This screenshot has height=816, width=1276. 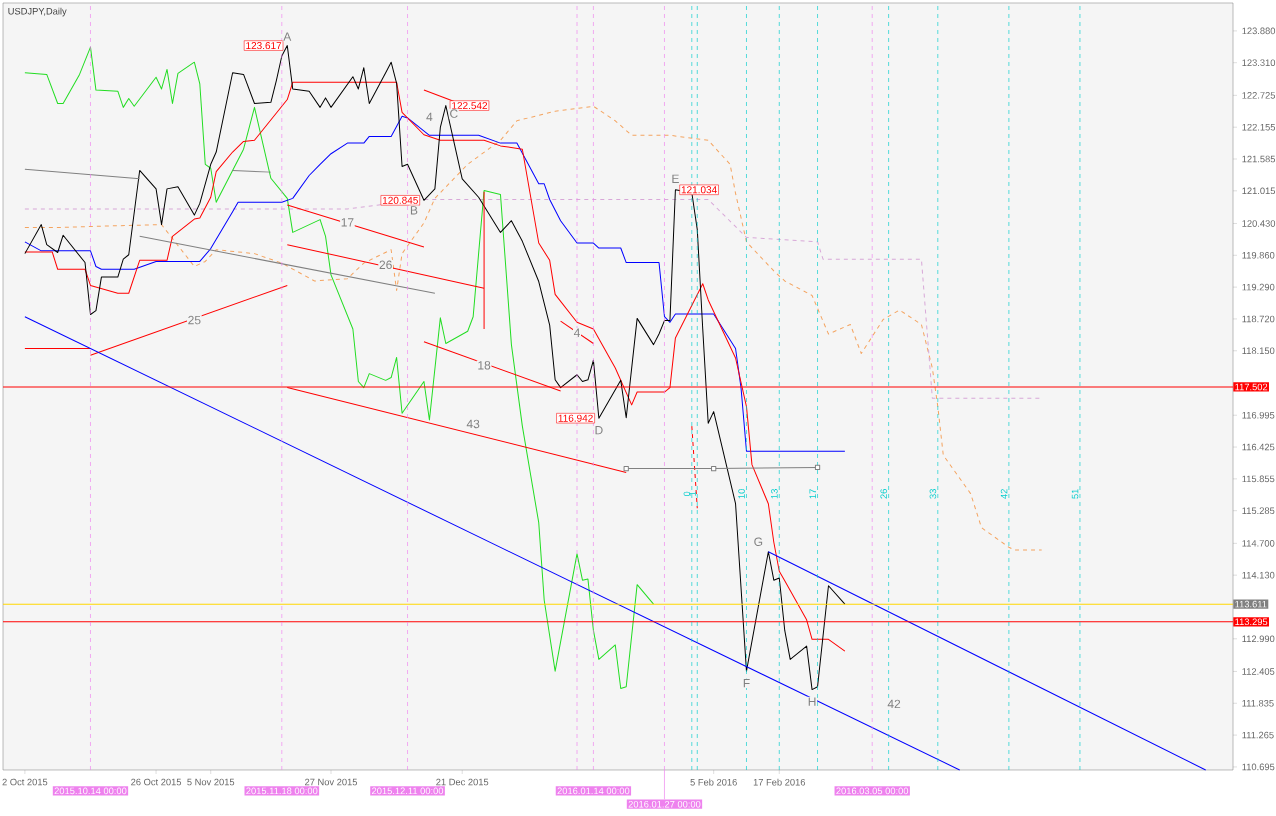 I want to click on x-tick-label: 2 Oct 2015, so click(x=25, y=782).